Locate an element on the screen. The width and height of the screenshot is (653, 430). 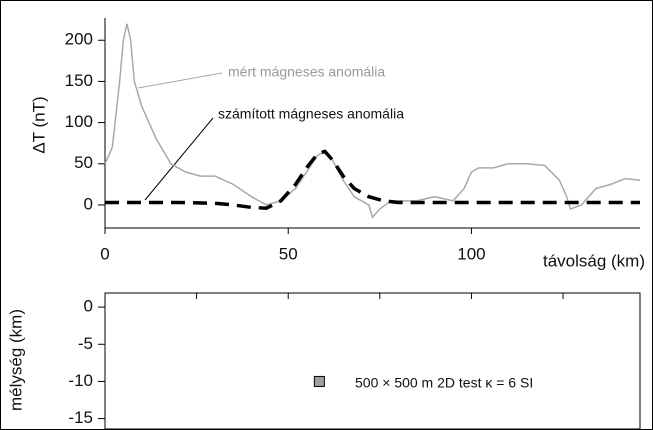
annotation: mért mágneses anomália is located at coordinates (306, 72).